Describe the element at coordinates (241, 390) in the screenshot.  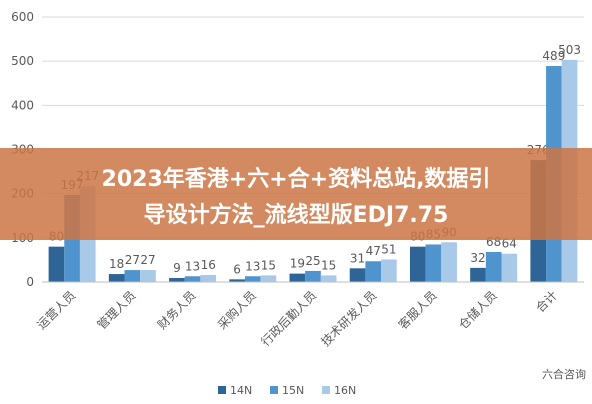
I see `legend-label: 14N` at that location.